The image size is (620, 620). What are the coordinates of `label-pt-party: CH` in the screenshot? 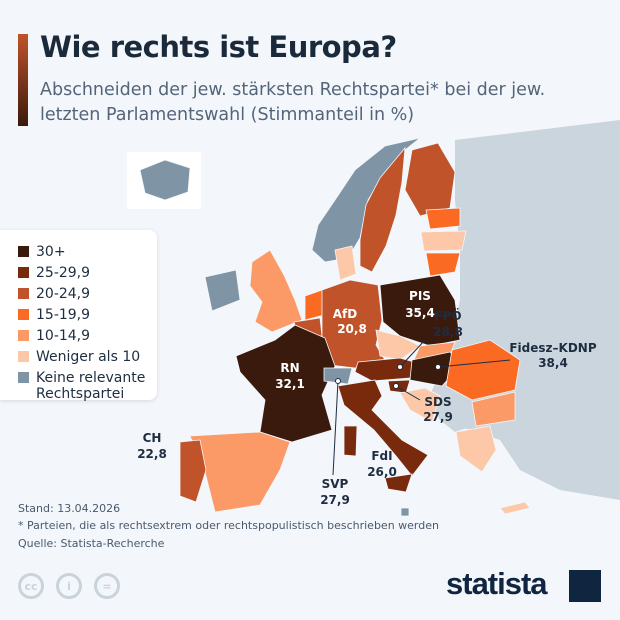 It's located at (152, 438).